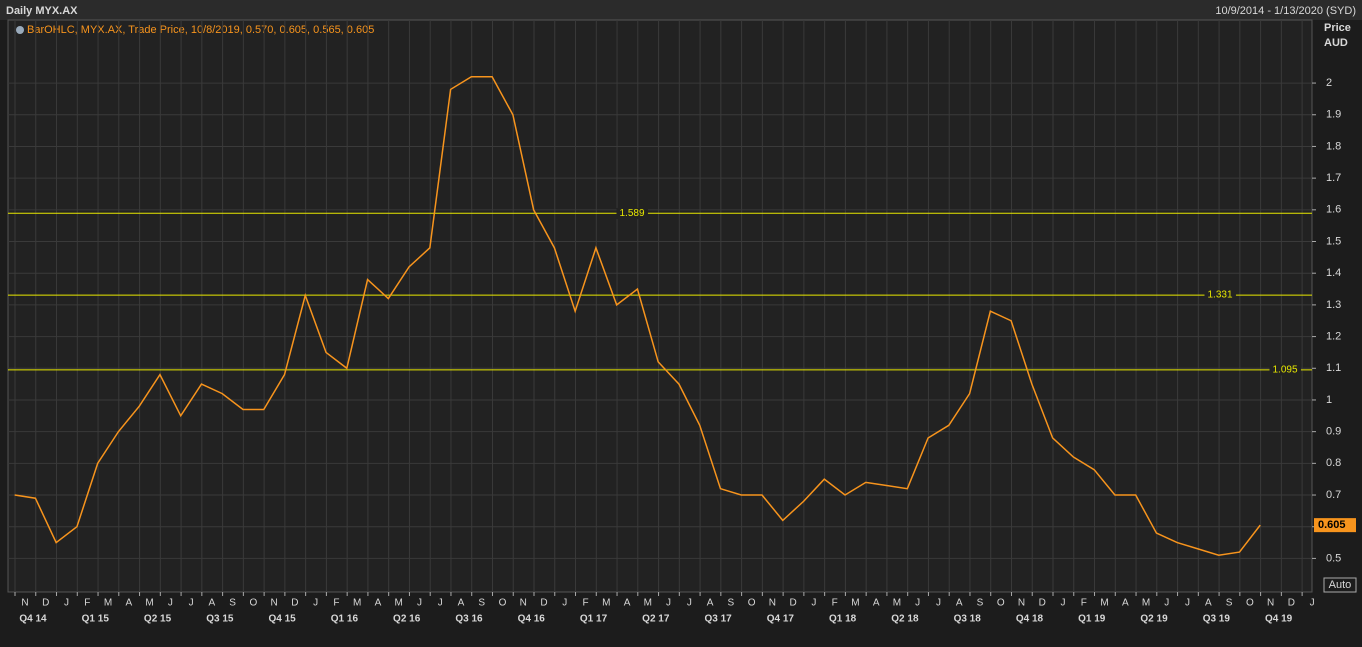 This screenshot has width=1362, height=647. Describe the element at coordinates (1333, 178) in the screenshot. I see `y-tick-label: 1.7` at that location.